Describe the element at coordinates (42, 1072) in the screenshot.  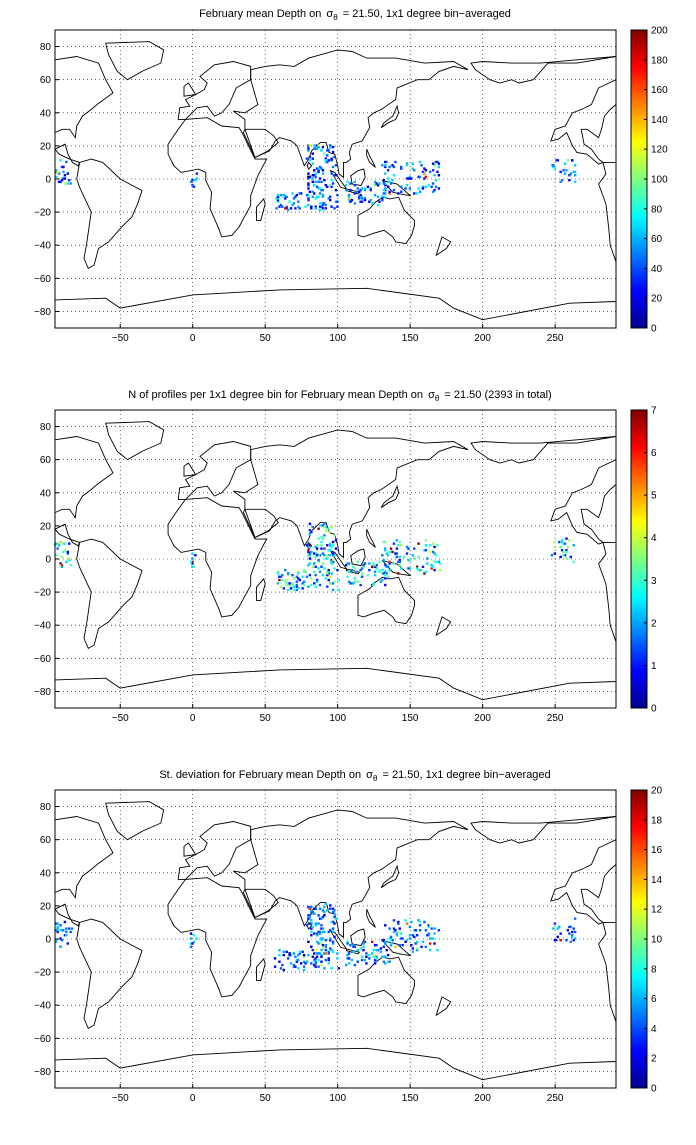
I see `y-tick-label: −80` at that location.